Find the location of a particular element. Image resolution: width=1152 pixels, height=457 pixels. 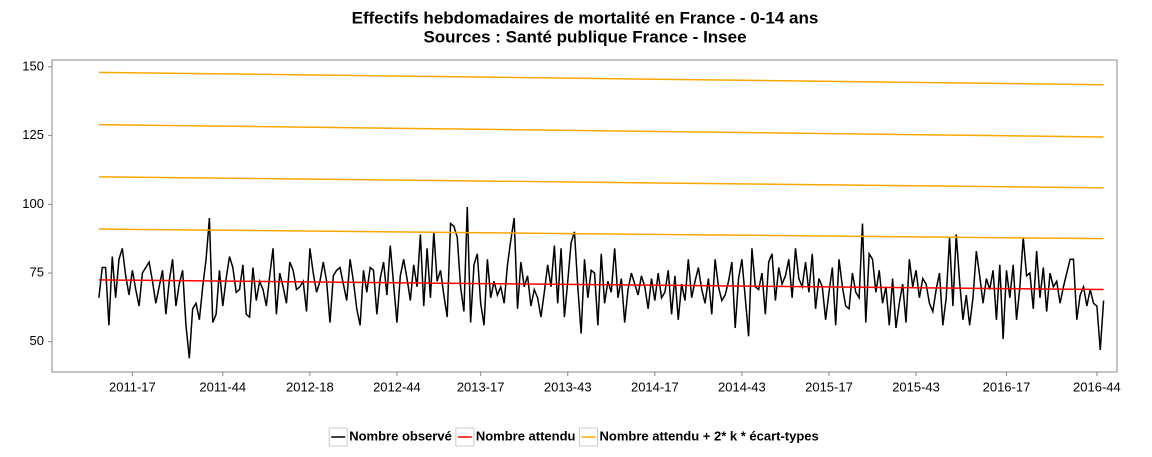

y-tick-label: 100 is located at coordinates (33, 203).